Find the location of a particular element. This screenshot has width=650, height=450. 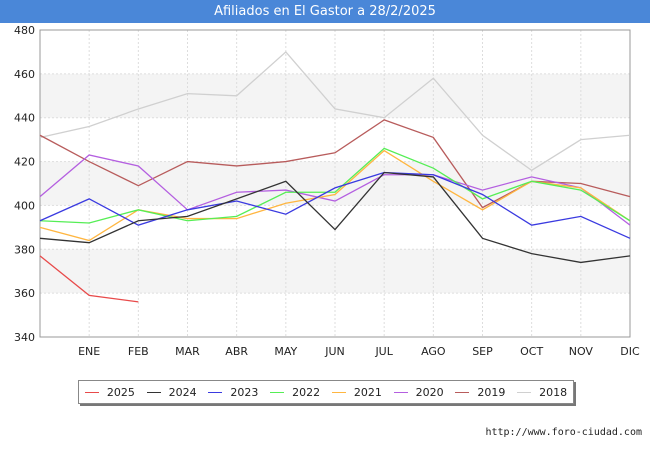

legend-item-2019: 2019 is located at coordinates (480, 392).